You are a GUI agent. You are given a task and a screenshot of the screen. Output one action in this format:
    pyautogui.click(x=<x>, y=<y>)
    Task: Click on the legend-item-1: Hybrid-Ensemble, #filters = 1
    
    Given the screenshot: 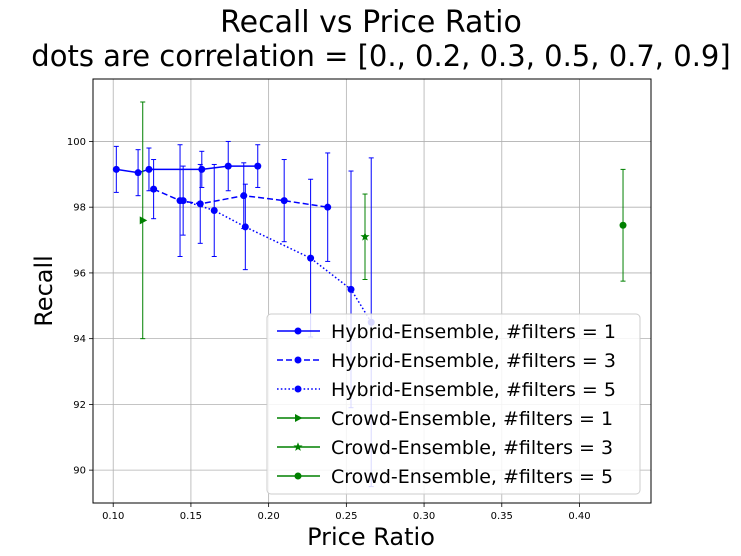 What is the action you would take?
    pyautogui.click(x=446, y=332)
    